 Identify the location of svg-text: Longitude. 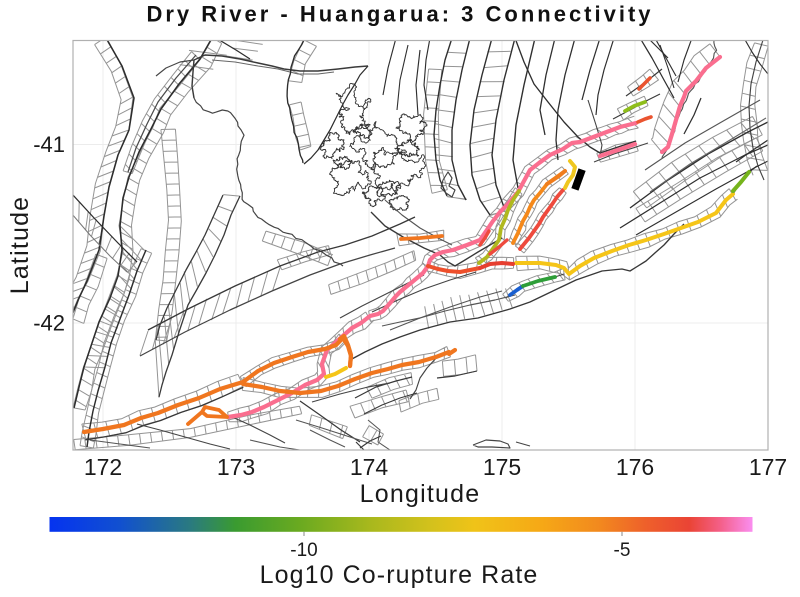
(420, 494).